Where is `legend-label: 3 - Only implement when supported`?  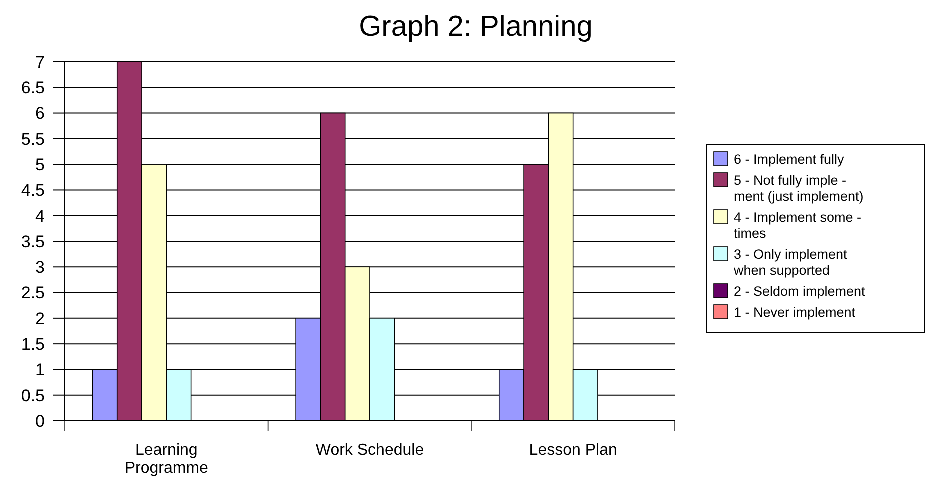
legend-label: 3 - Only implement when supported is located at coordinates (790, 262).